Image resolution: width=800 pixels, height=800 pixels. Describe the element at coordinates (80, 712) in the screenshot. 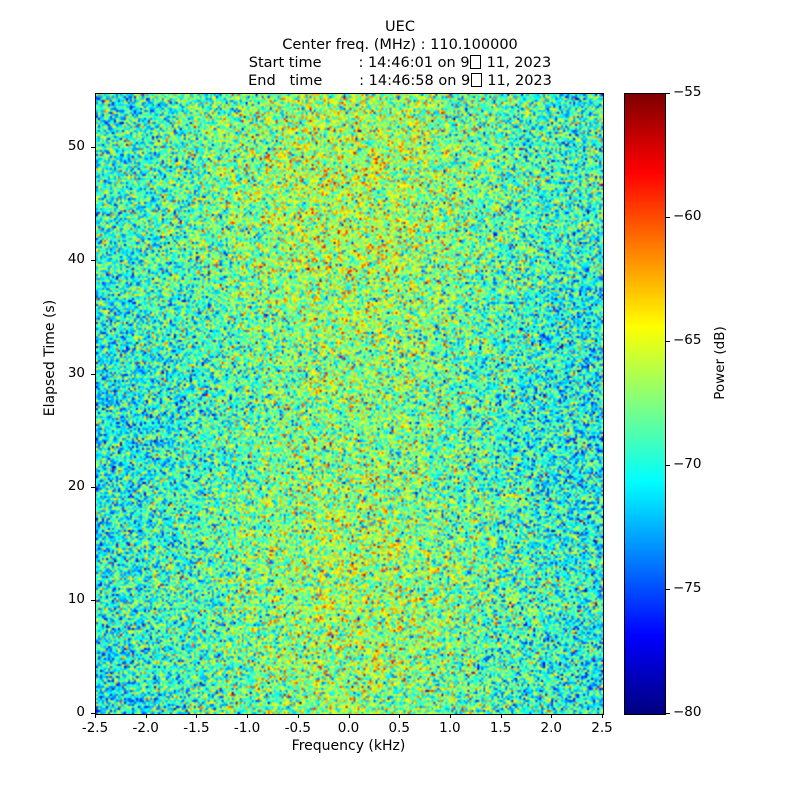

I see `y-tick-label: 0` at that location.